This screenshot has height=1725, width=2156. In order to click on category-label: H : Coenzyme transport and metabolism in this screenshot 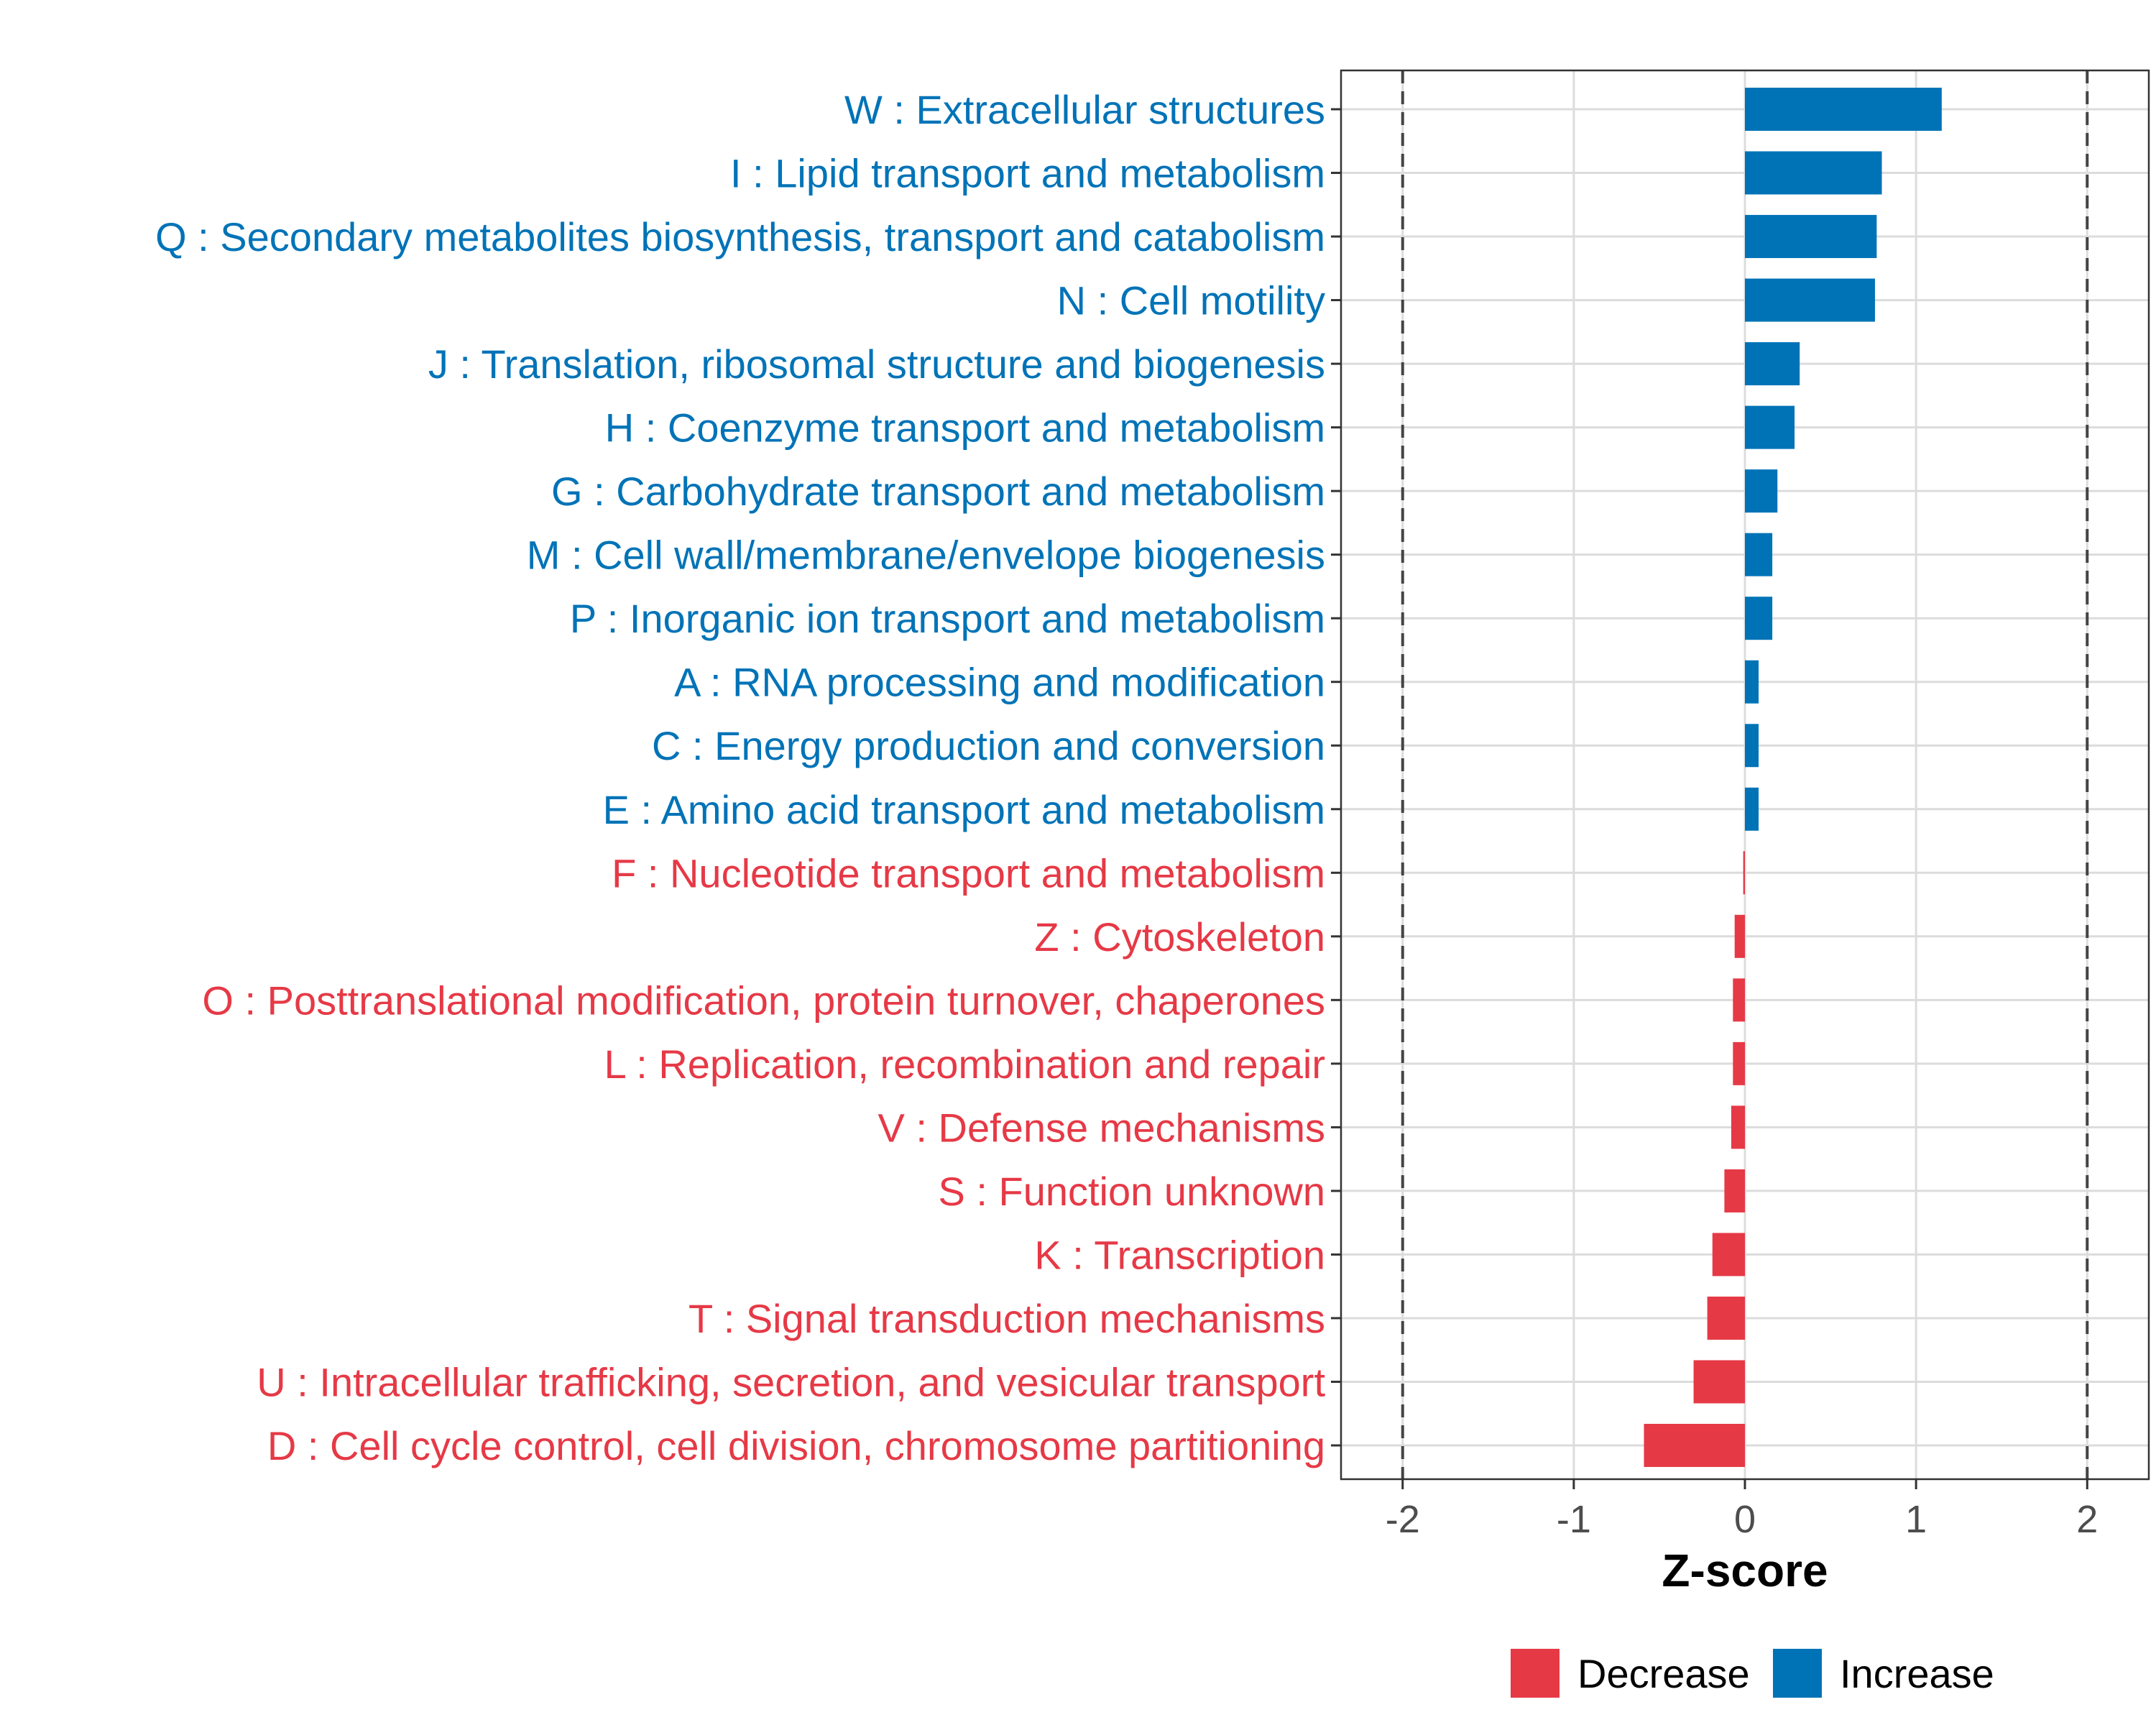, I will do `click(965, 428)`.